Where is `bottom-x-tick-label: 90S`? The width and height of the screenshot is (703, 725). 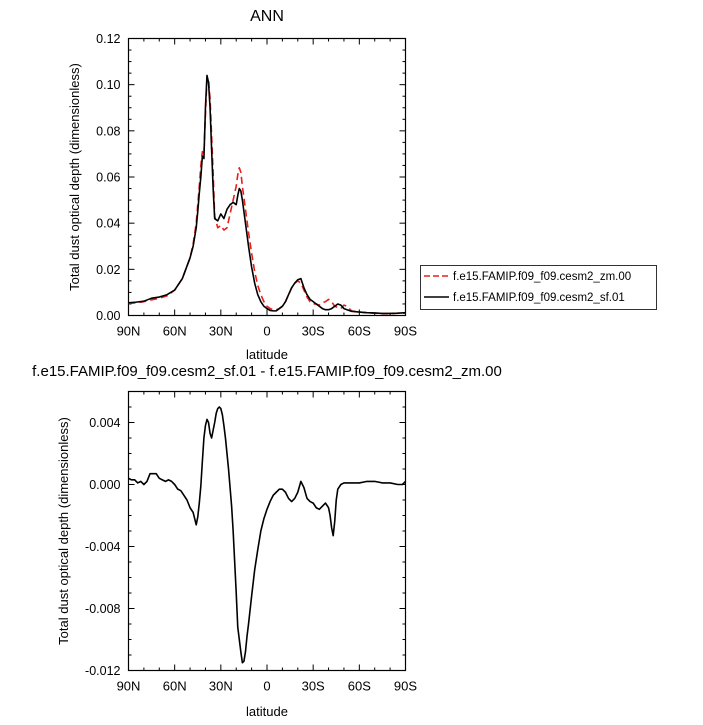 bottom-x-tick-label: 90S is located at coordinates (405, 686).